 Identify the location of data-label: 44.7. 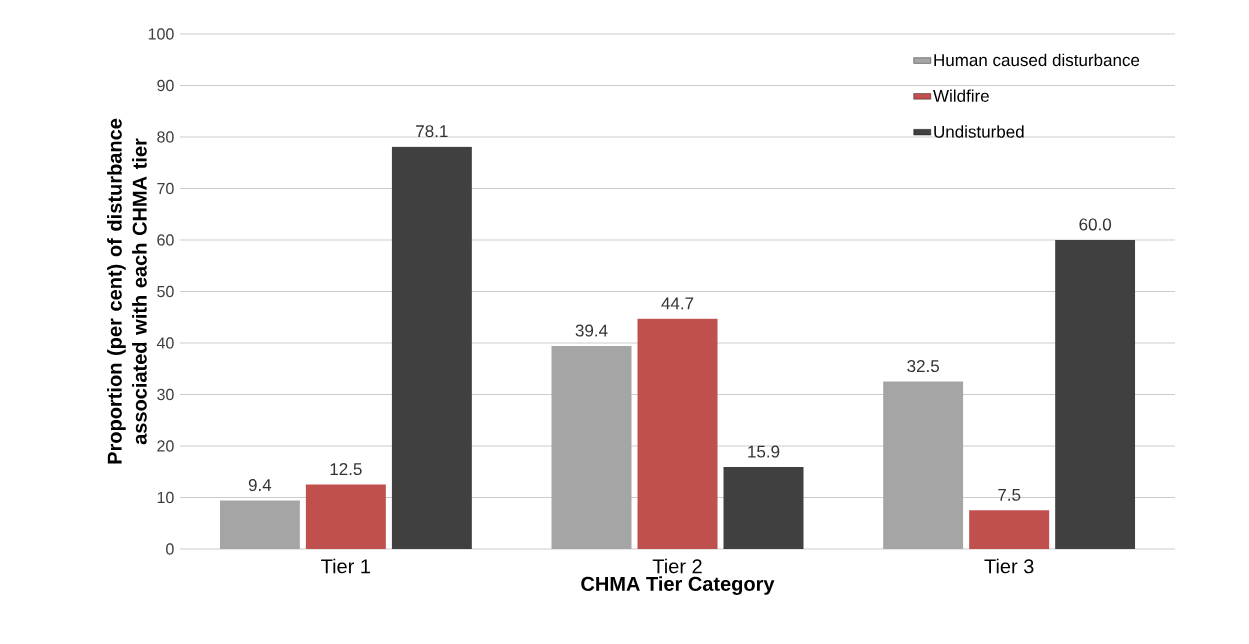
(677, 303).